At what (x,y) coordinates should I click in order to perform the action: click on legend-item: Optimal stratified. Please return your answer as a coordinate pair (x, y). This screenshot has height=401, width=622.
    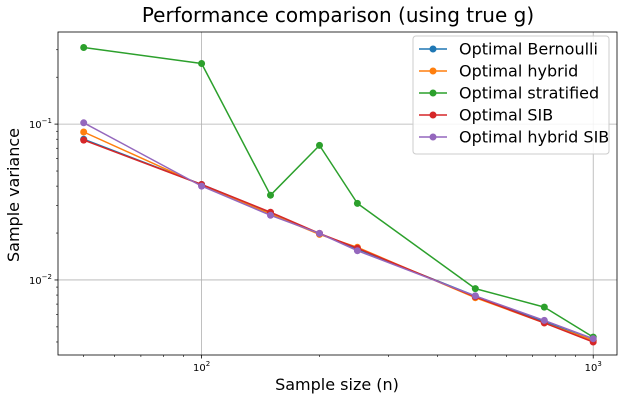
    Looking at the image, I should click on (509, 93).